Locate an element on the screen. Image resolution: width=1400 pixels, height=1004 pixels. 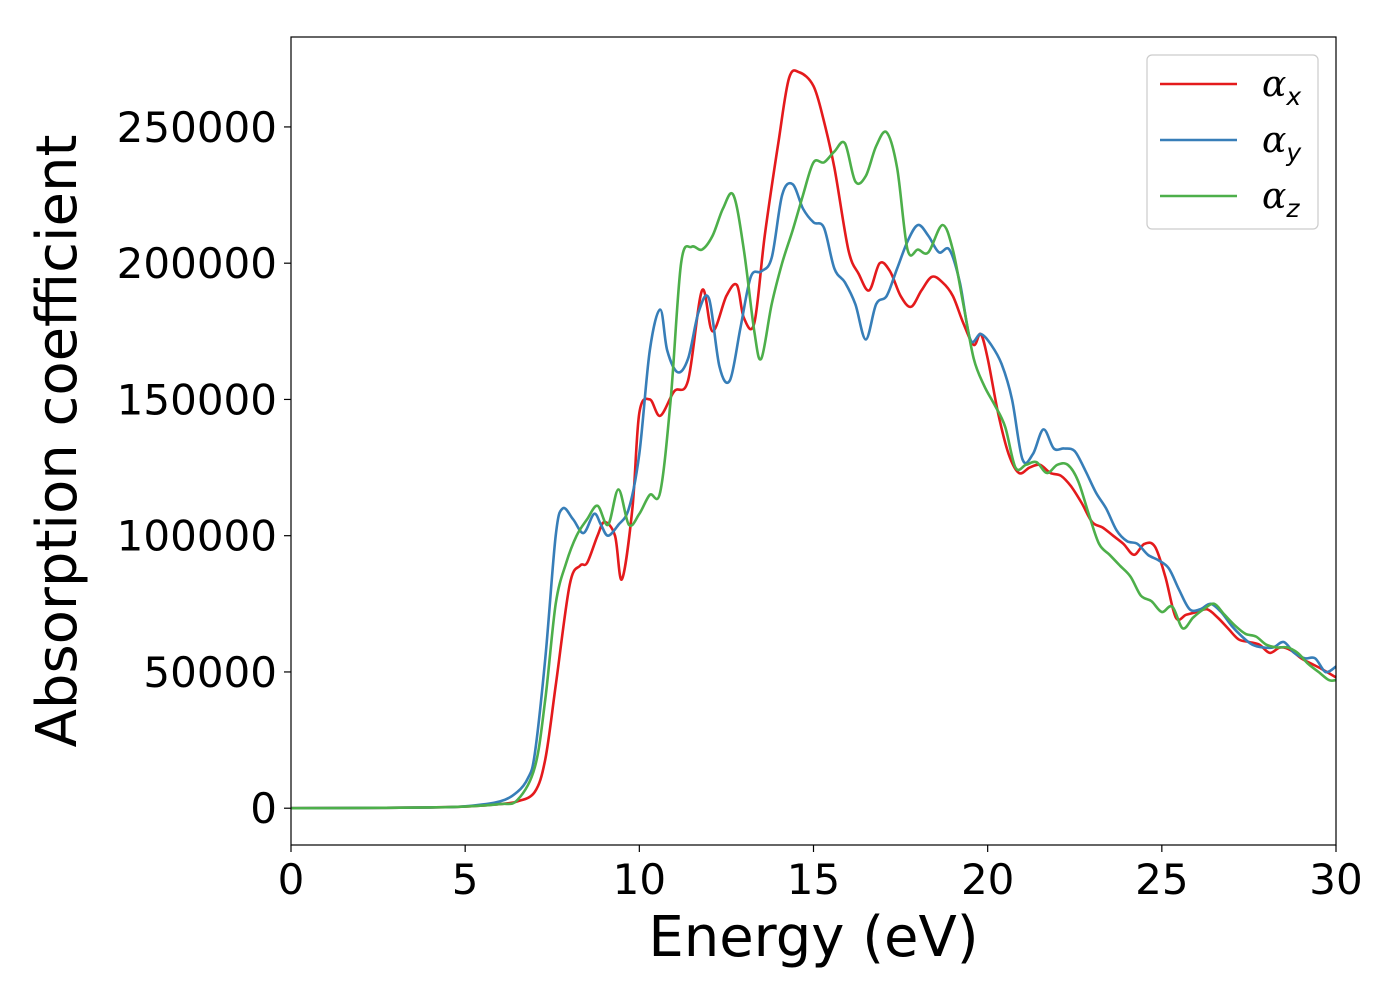
x-axis: 0 5 10 15 20 25 30 is located at coordinates (820, 874).